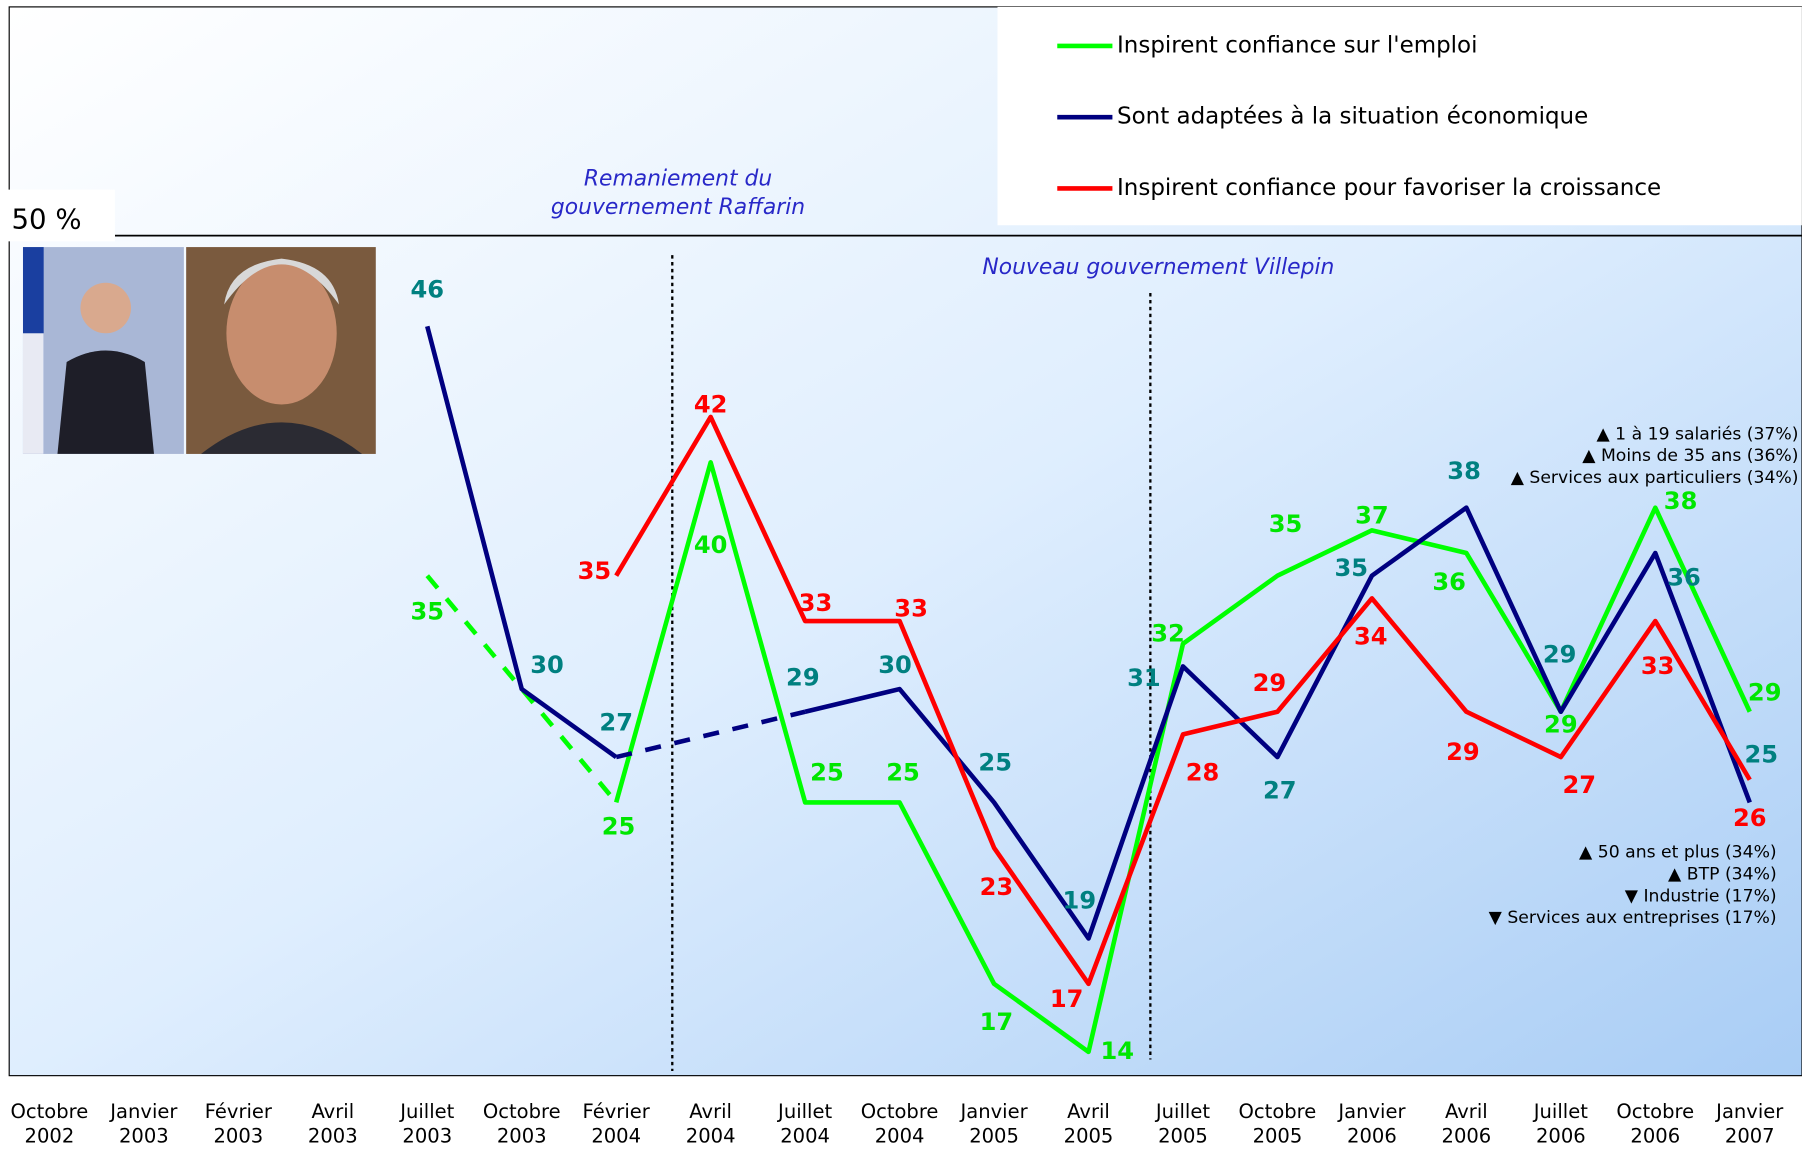 The image size is (1802, 1150). What do you see at coordinates (711, 404) in the screenshot?
I see `data-label: 42` at bounding box center [711, 404].